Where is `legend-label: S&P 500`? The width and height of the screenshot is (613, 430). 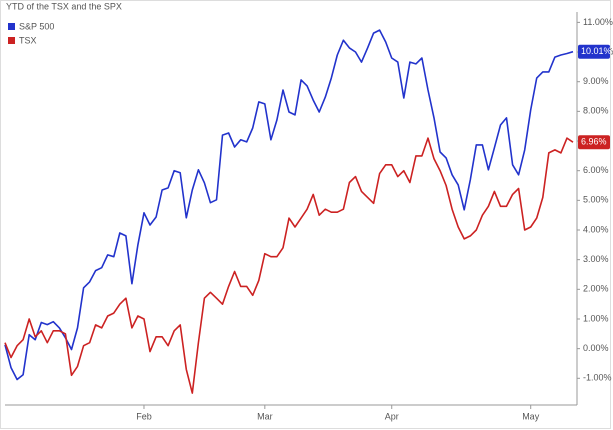
legend-label: S&P 500 is located at coordinates (36, 26).